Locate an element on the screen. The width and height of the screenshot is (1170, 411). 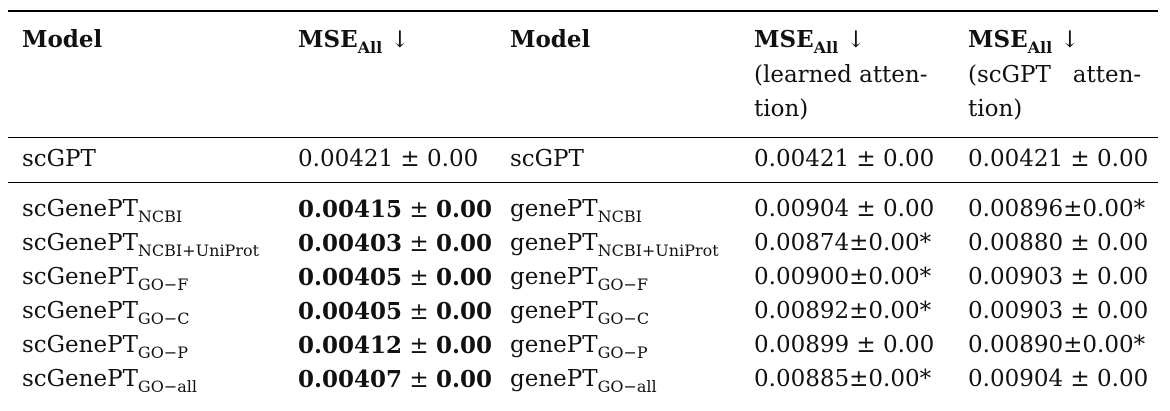
header-mse-2-arrow: ↓ is located at coordinates (856, 40).